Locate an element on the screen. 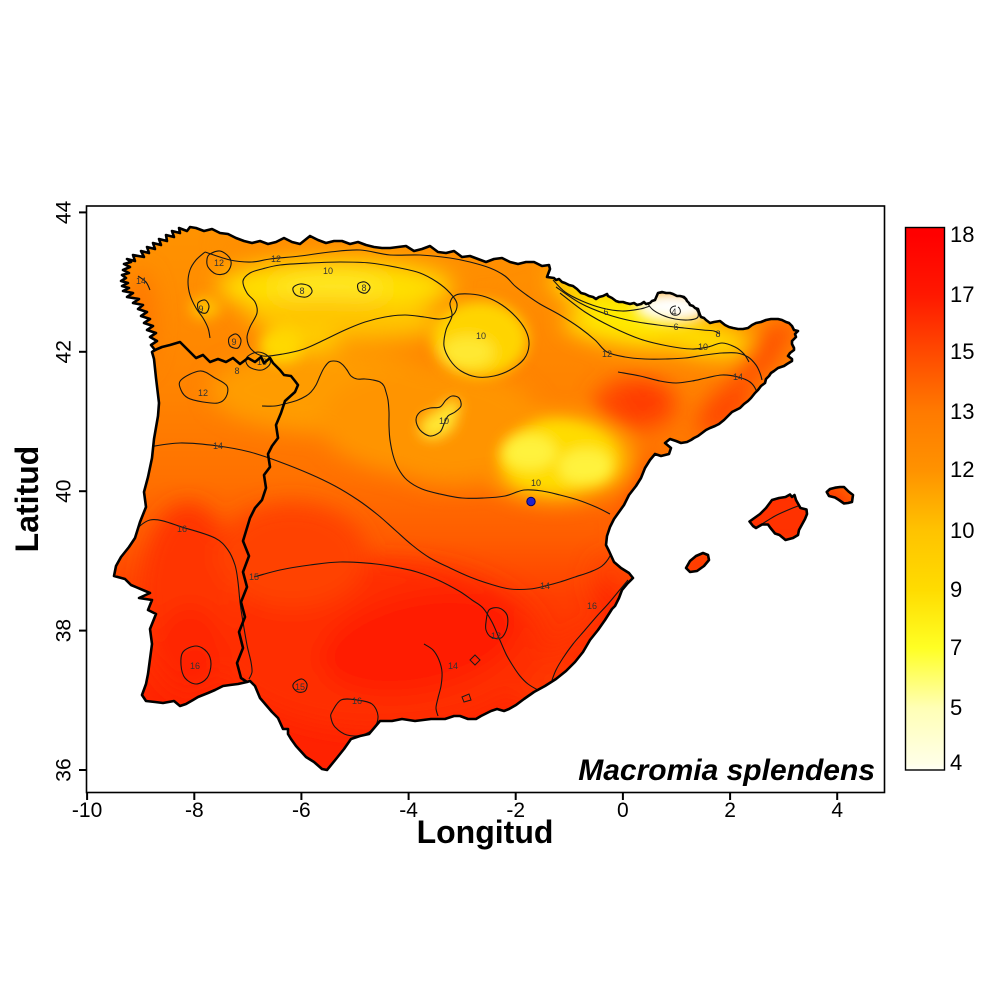 Image resolution: width=1000 pixels, height=1000 pixels. svg-text: 42 is located at coordinates (64, 351).